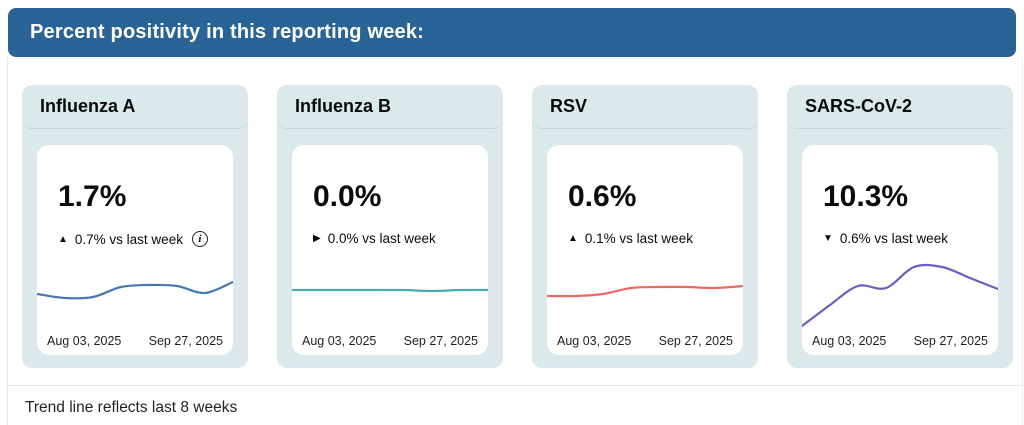 The width and height of the screenshot is (1024, 425). I want to click on current-value: 1.7%, so click(92, 196).